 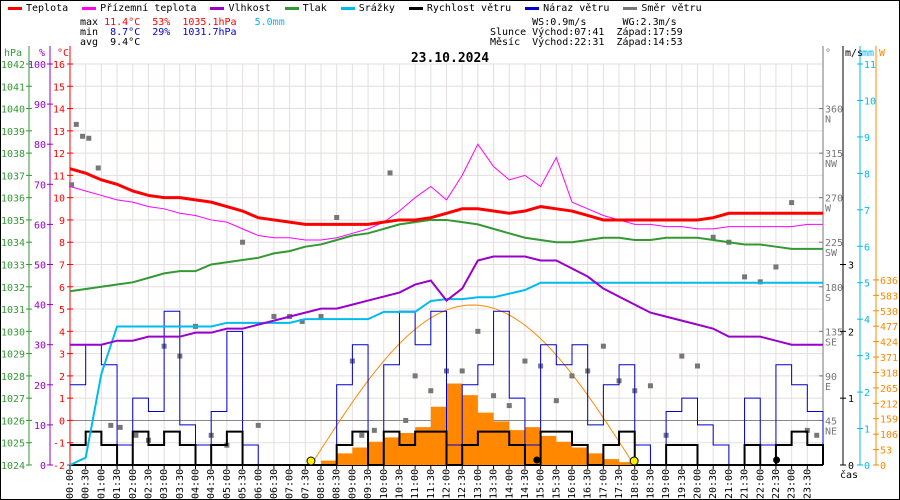 What do you see at coordinates (62, 355) in the screenshot?
I see `temperature-tick-label: 3` at bounding box center [62, 355].